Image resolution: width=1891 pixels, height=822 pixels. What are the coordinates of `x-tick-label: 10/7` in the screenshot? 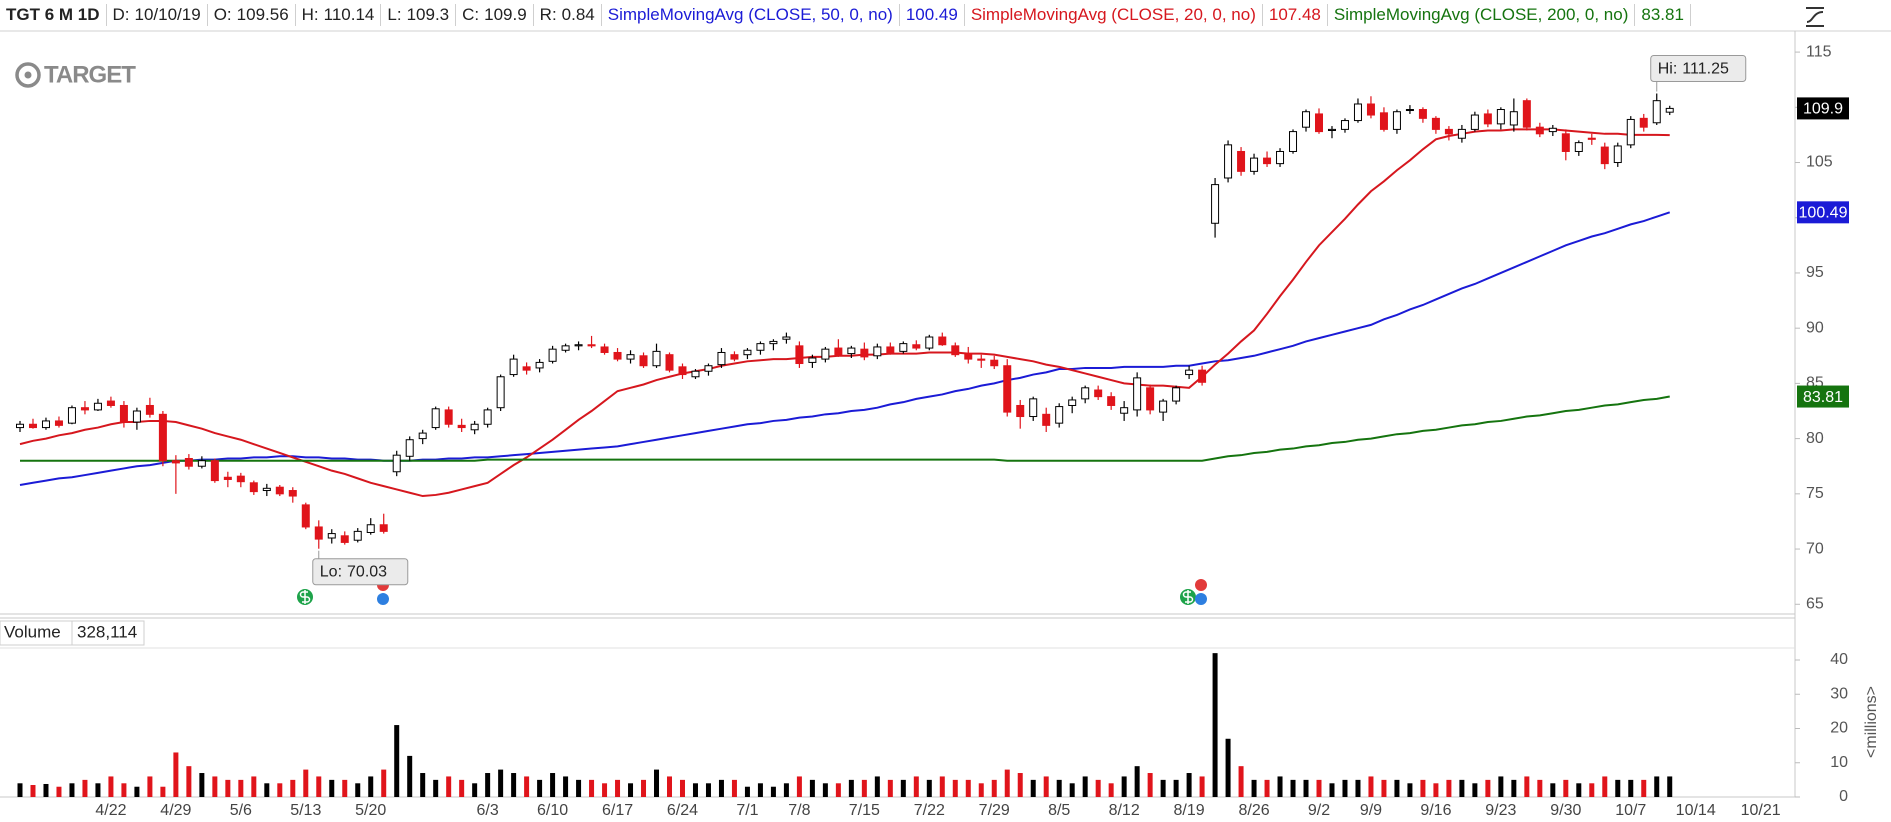 It's located at (1630, 810).